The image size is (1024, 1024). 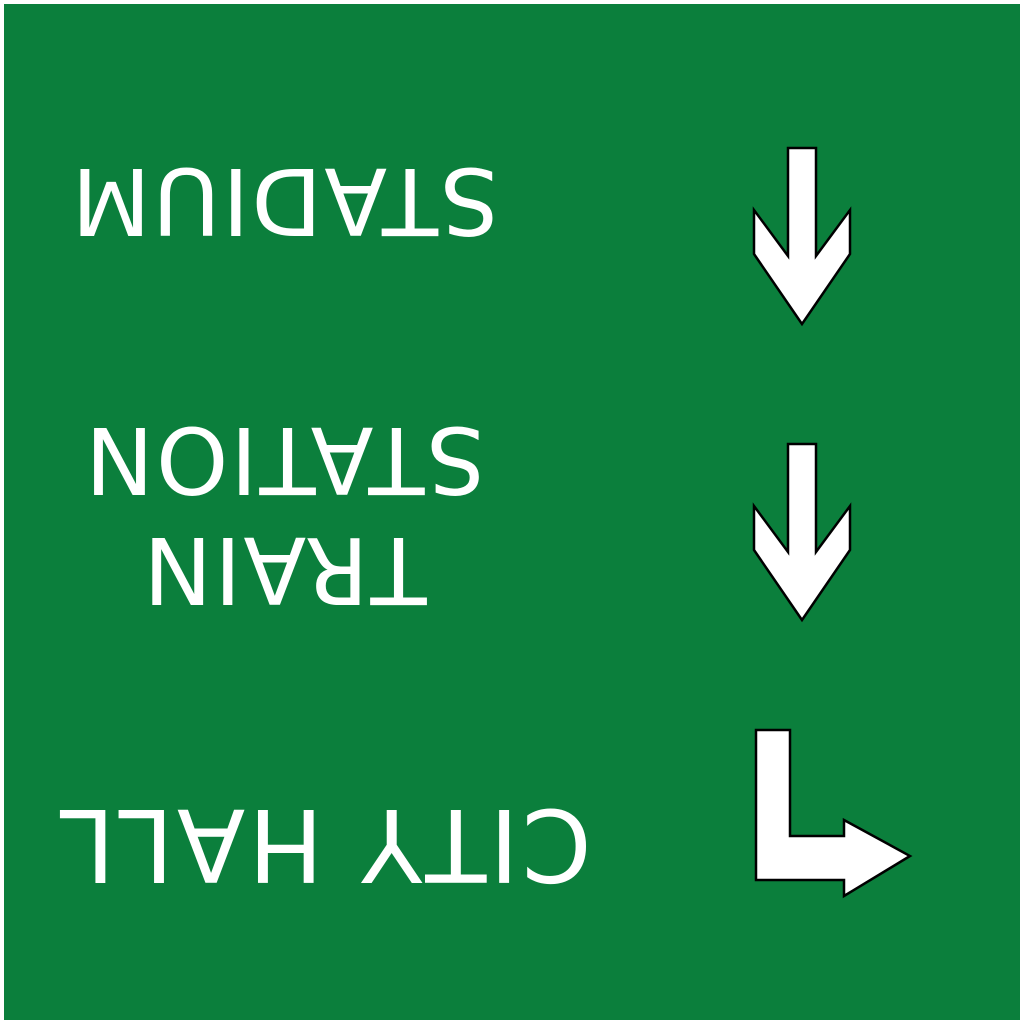 What do you see at coordinates (284, 514) in the screenshot?
I see `destination-train-station-label: TRAIN STATION` at bounding box center [284, 514].